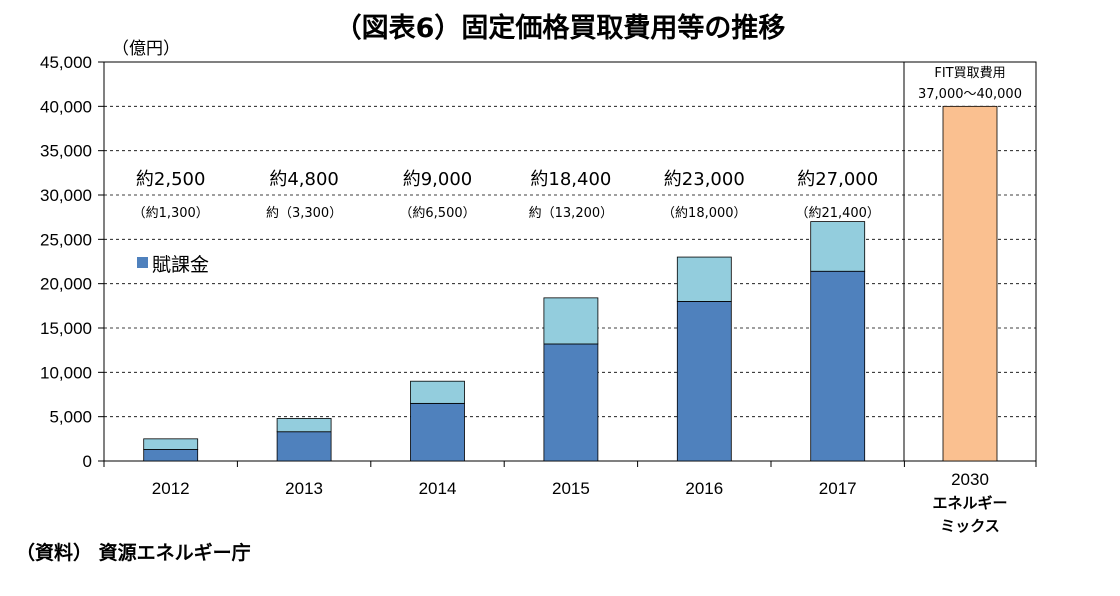  Describe the element at coordinates (571, 402) in the screenshot. I see `bar-fukakin-2015` at that location.